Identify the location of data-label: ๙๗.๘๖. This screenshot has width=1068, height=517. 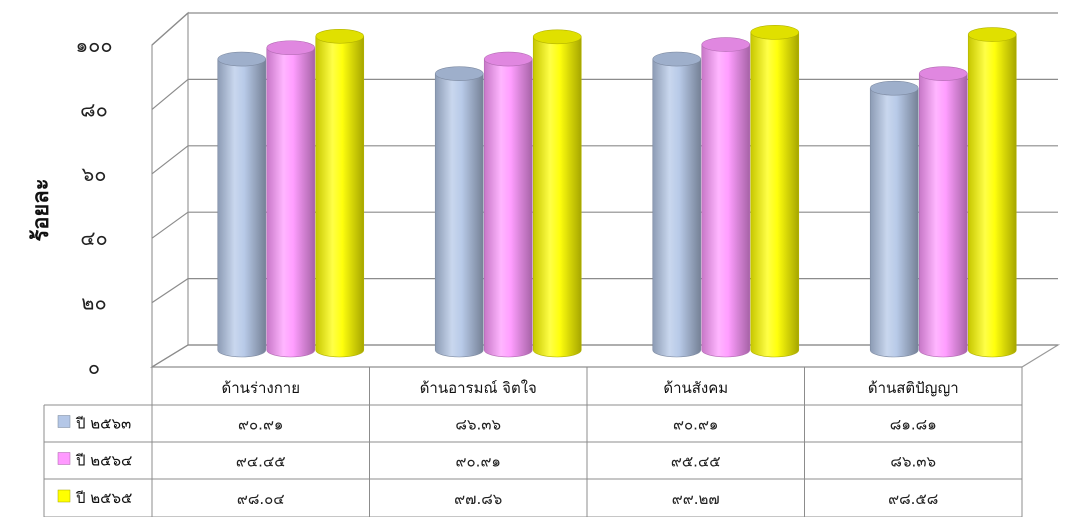
(478, 499).